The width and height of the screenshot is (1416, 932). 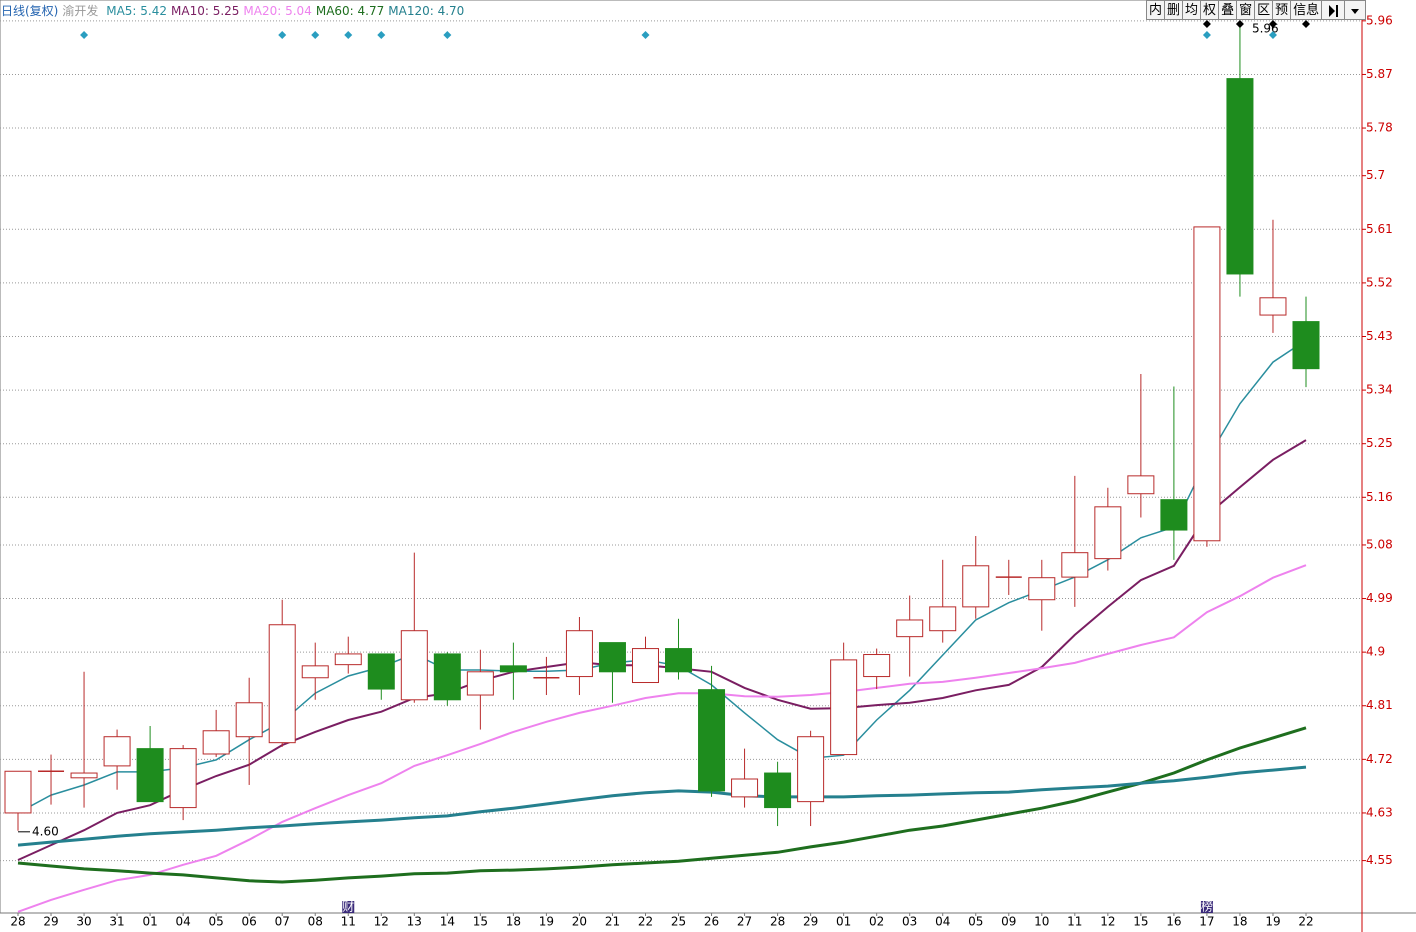 I want to click on y-tick-label: 5.87, so click(x=1379, y=74).